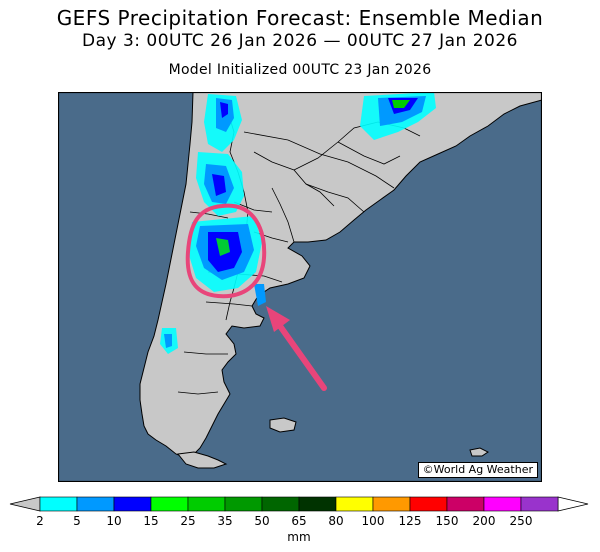 Image resolution: width=600 pixels, height=552 pixels. Describe the element at coordinates (224, 521) in the screenshot. I see `colorbar-tick-label: 35` at that location.